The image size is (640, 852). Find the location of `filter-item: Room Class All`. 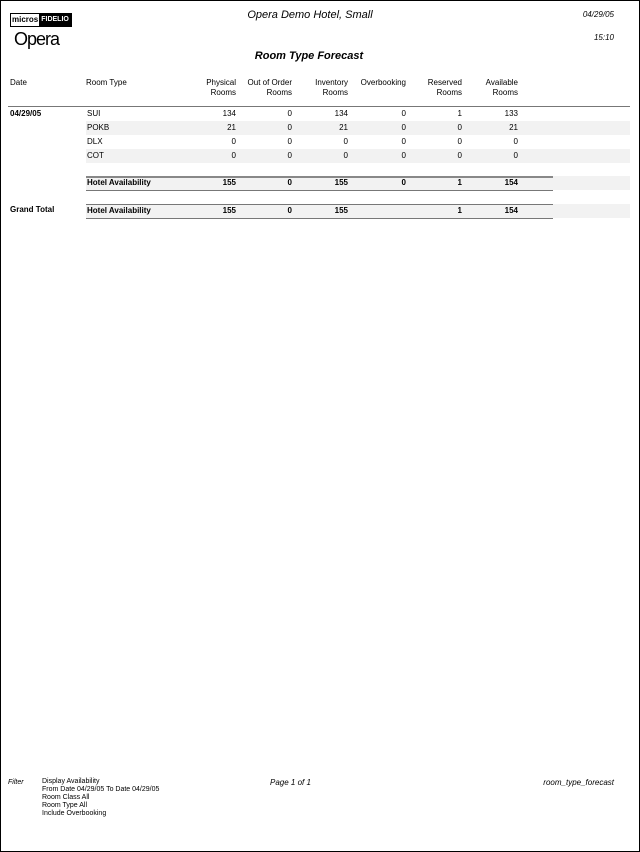

filter-item: Room Class All is located at coordinates (66, 797).